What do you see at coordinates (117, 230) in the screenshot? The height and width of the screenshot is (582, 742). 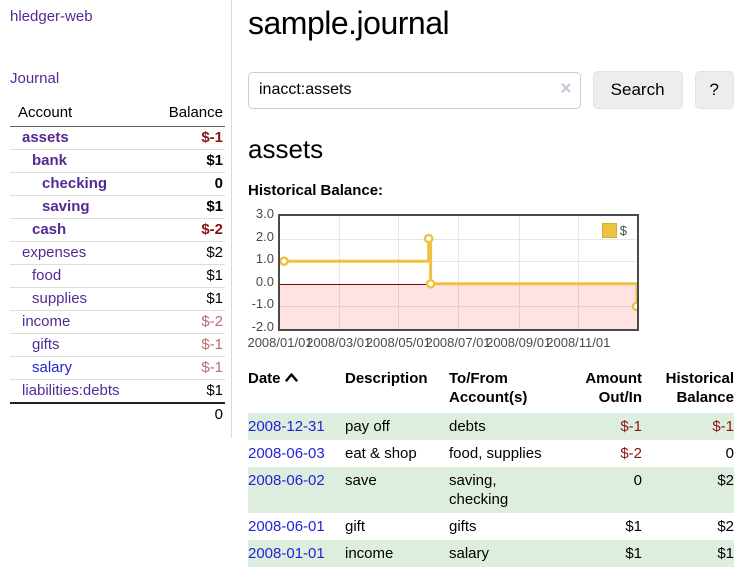 I see `account-row: cash $-2` at bounding box center [117, 230].